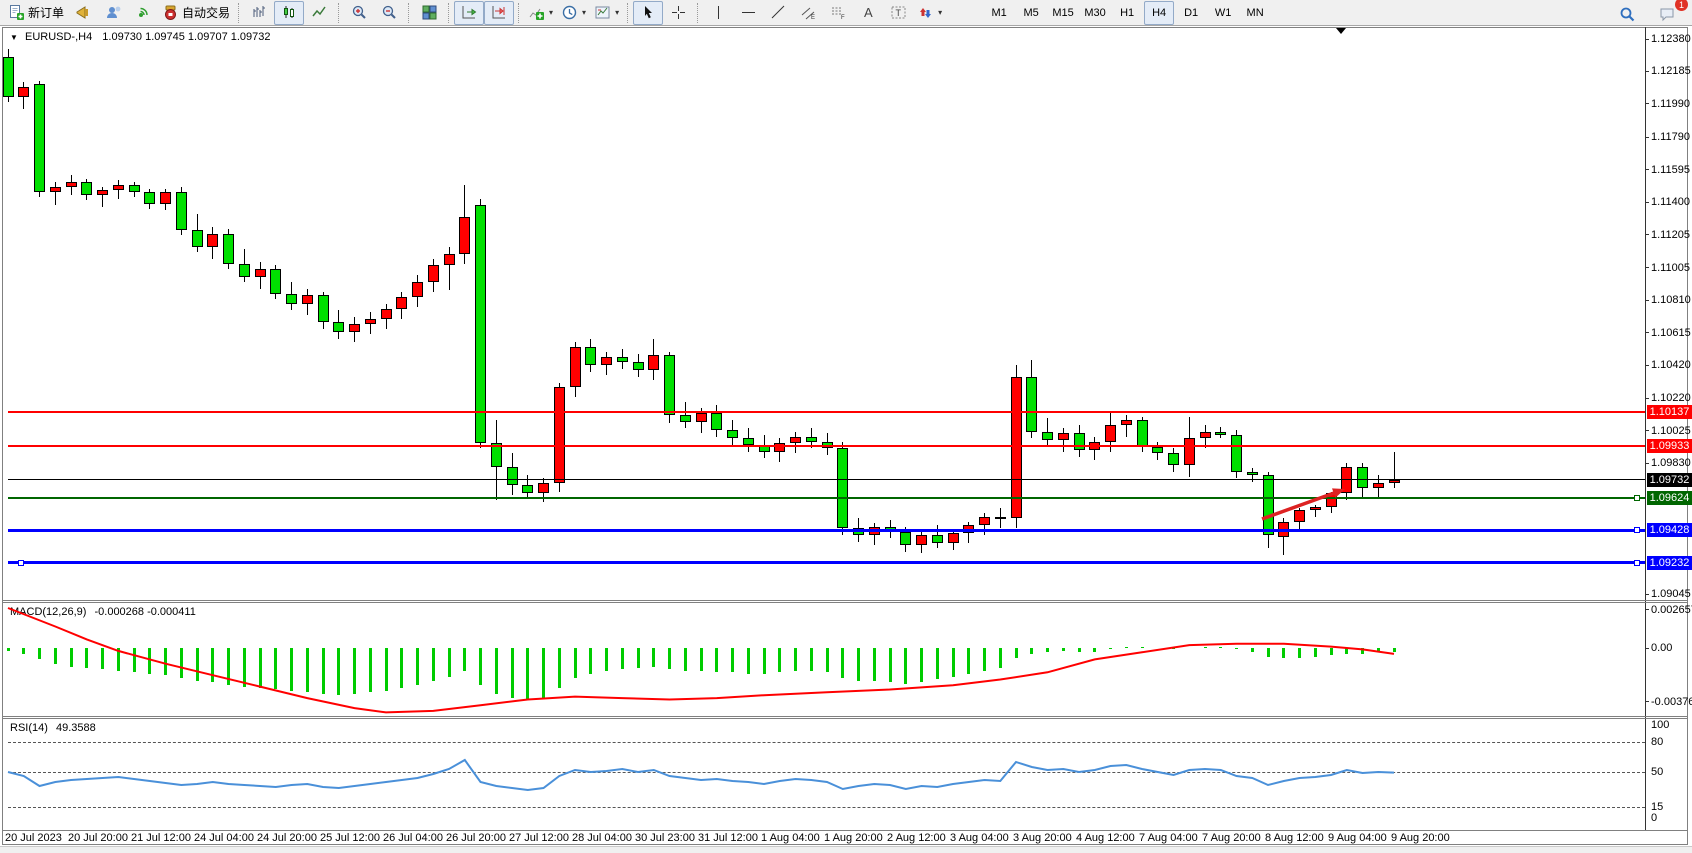 Image resolution: width=1692 pixels, height=853 pixels. What do you see at coordinates (1670, 202) in the screenshot?
I see `price-tick-label: 1.11400` at bounding box center [1670, 202].